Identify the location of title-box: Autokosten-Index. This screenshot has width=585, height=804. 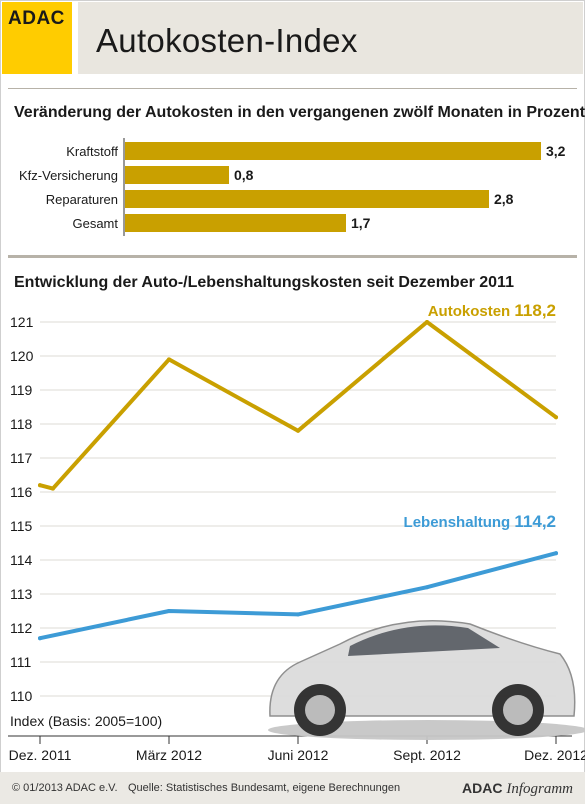
(330, 38).